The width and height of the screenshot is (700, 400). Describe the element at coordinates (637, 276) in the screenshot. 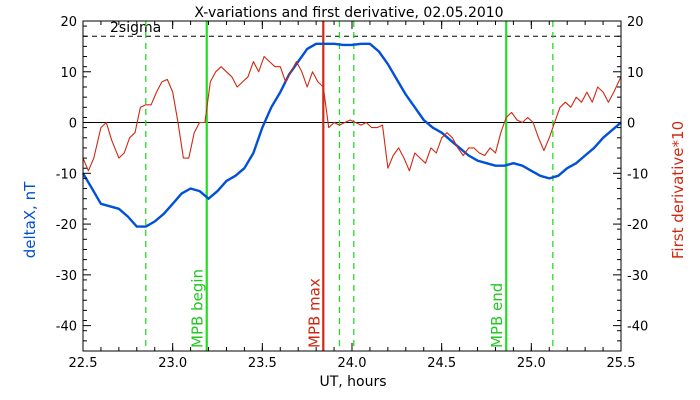

I see `y-tick-label-right: -30` at that location.